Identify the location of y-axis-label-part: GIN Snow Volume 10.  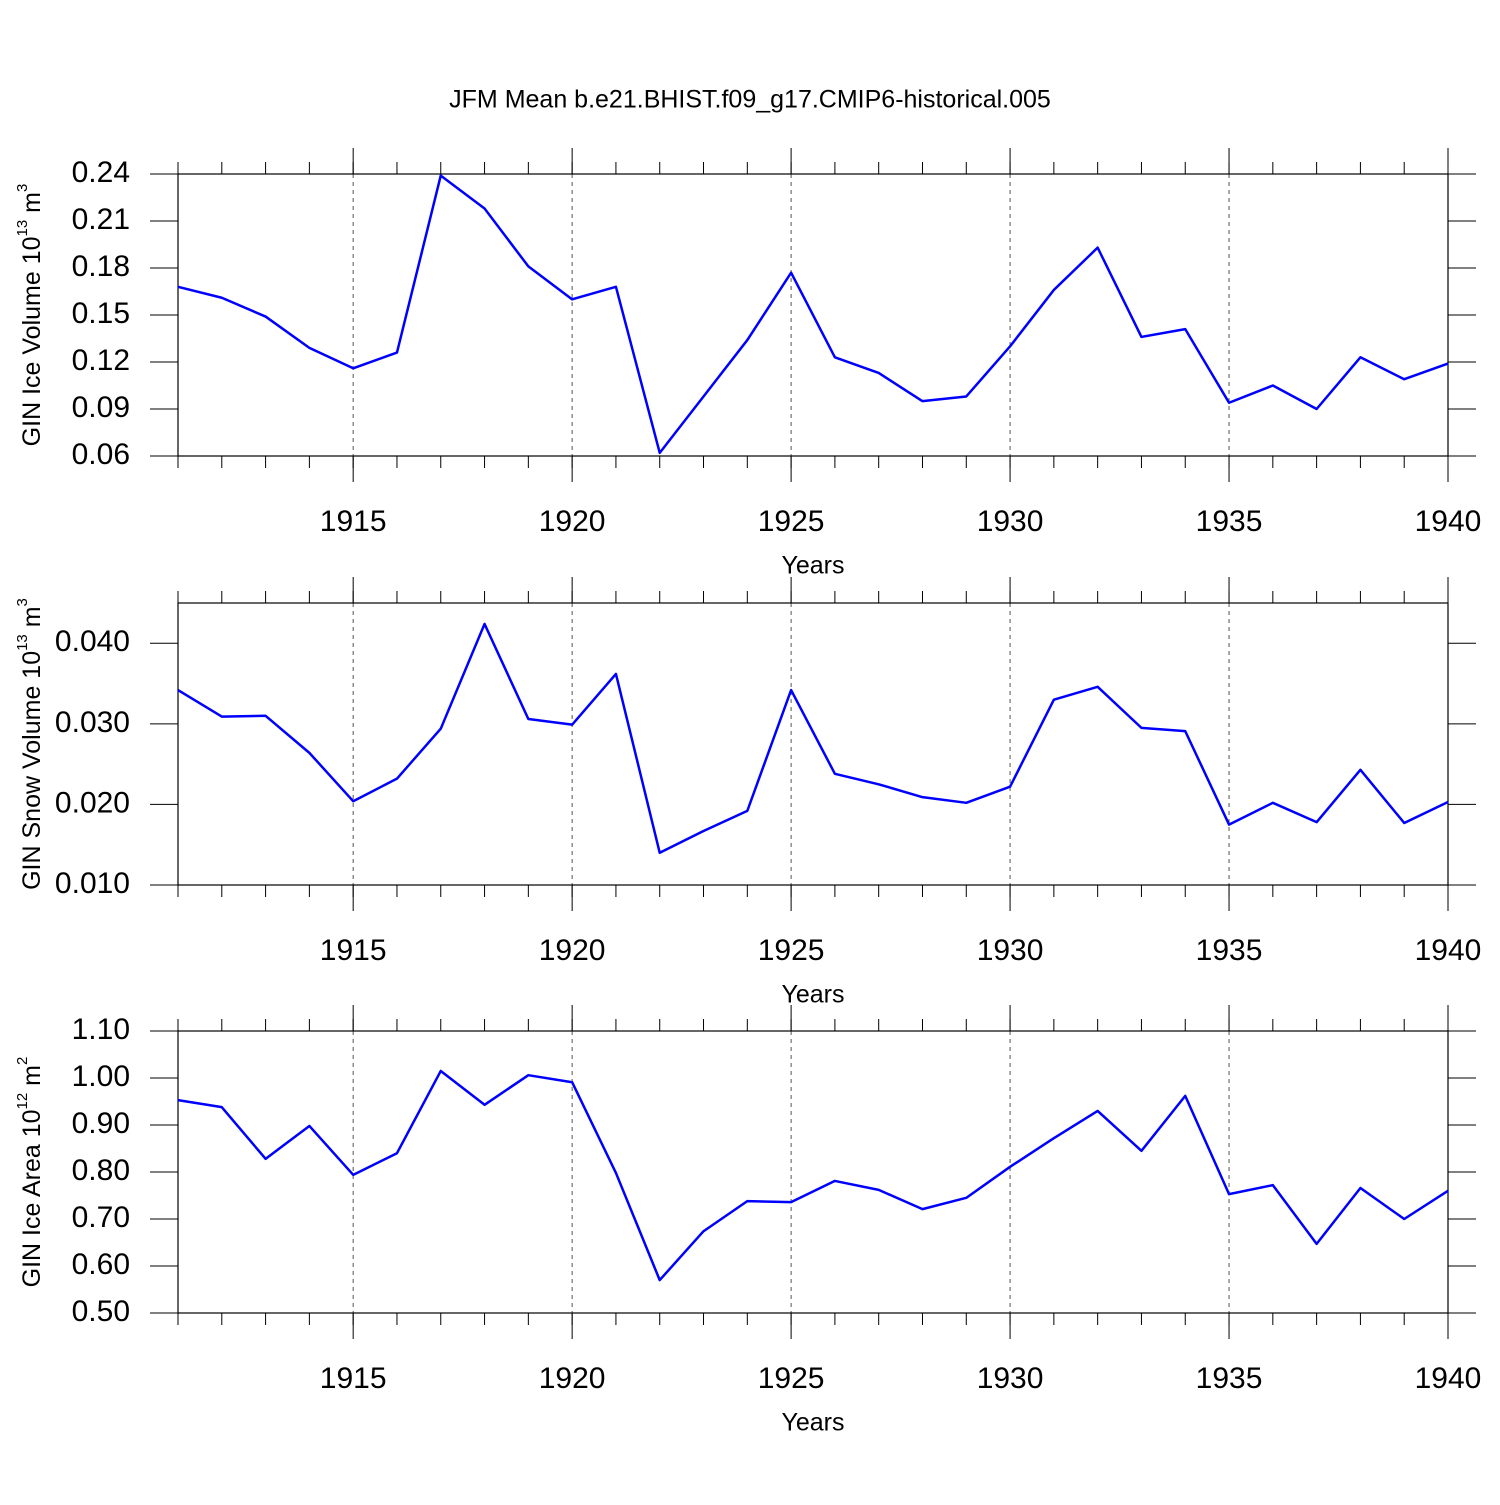
(32, 770).